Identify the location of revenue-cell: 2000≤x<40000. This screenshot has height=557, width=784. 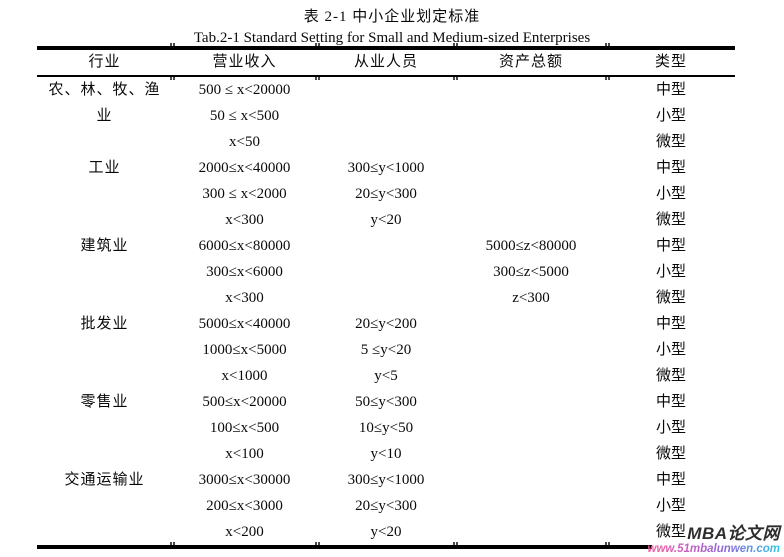
(244, 168).